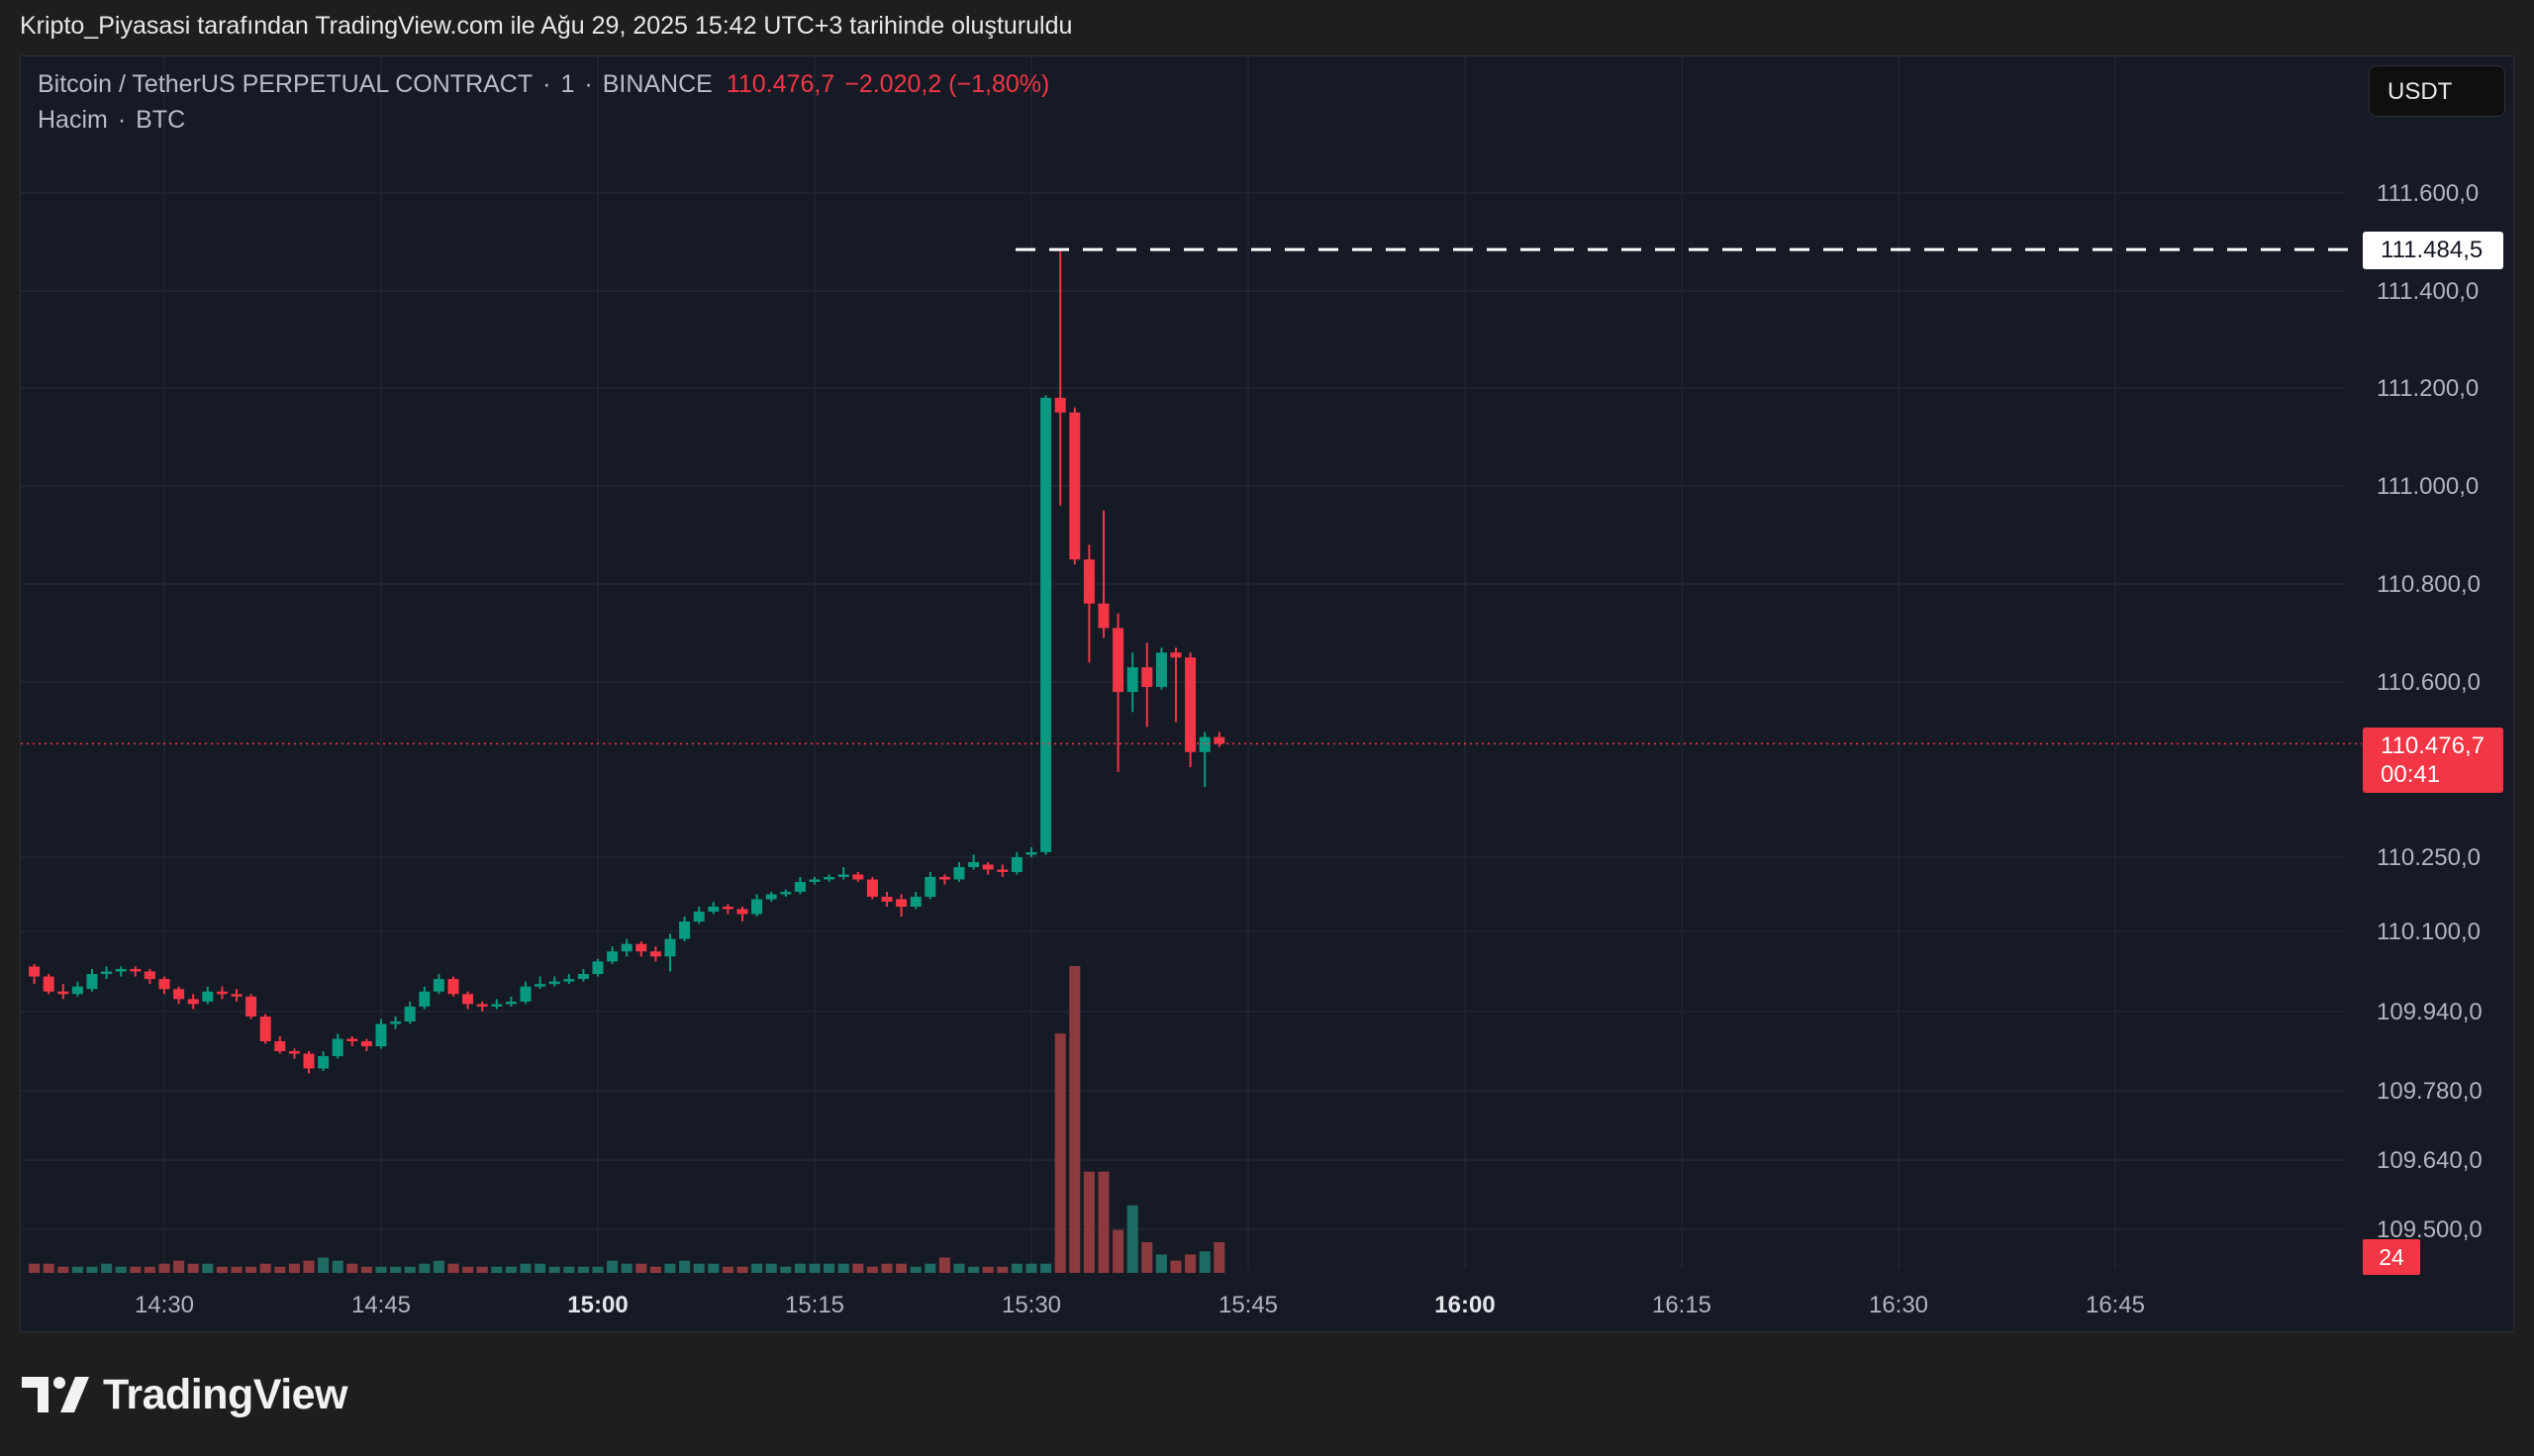 Image resolution: width=2534 pixels, height=1456 pixels. What do you see at coordinates (161, 120) in the screenshot?
I see `volume-unit-label: BTC` at bounding box center [161, 120].